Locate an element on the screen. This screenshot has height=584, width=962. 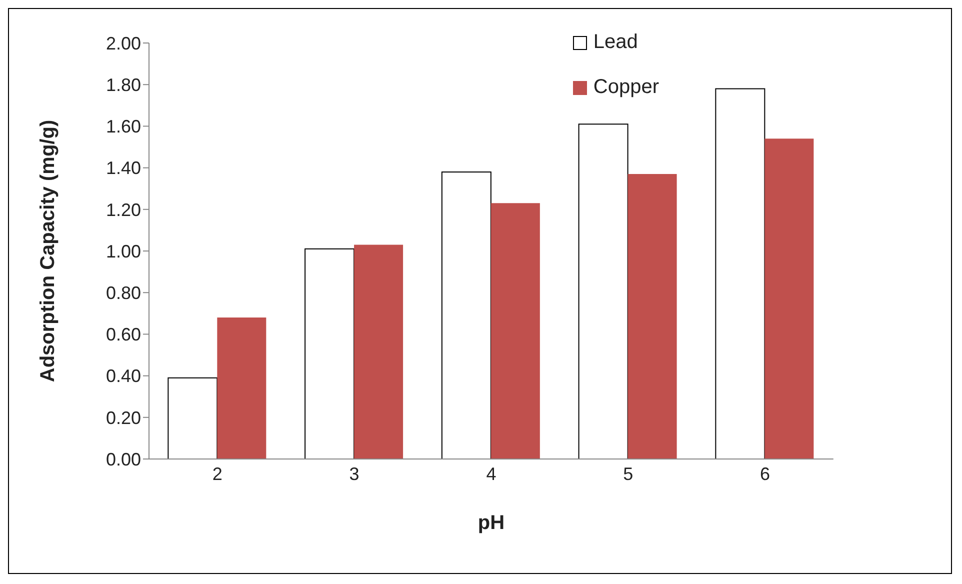
y-tick-label: 0.00 is located at coordinates (123, 459).